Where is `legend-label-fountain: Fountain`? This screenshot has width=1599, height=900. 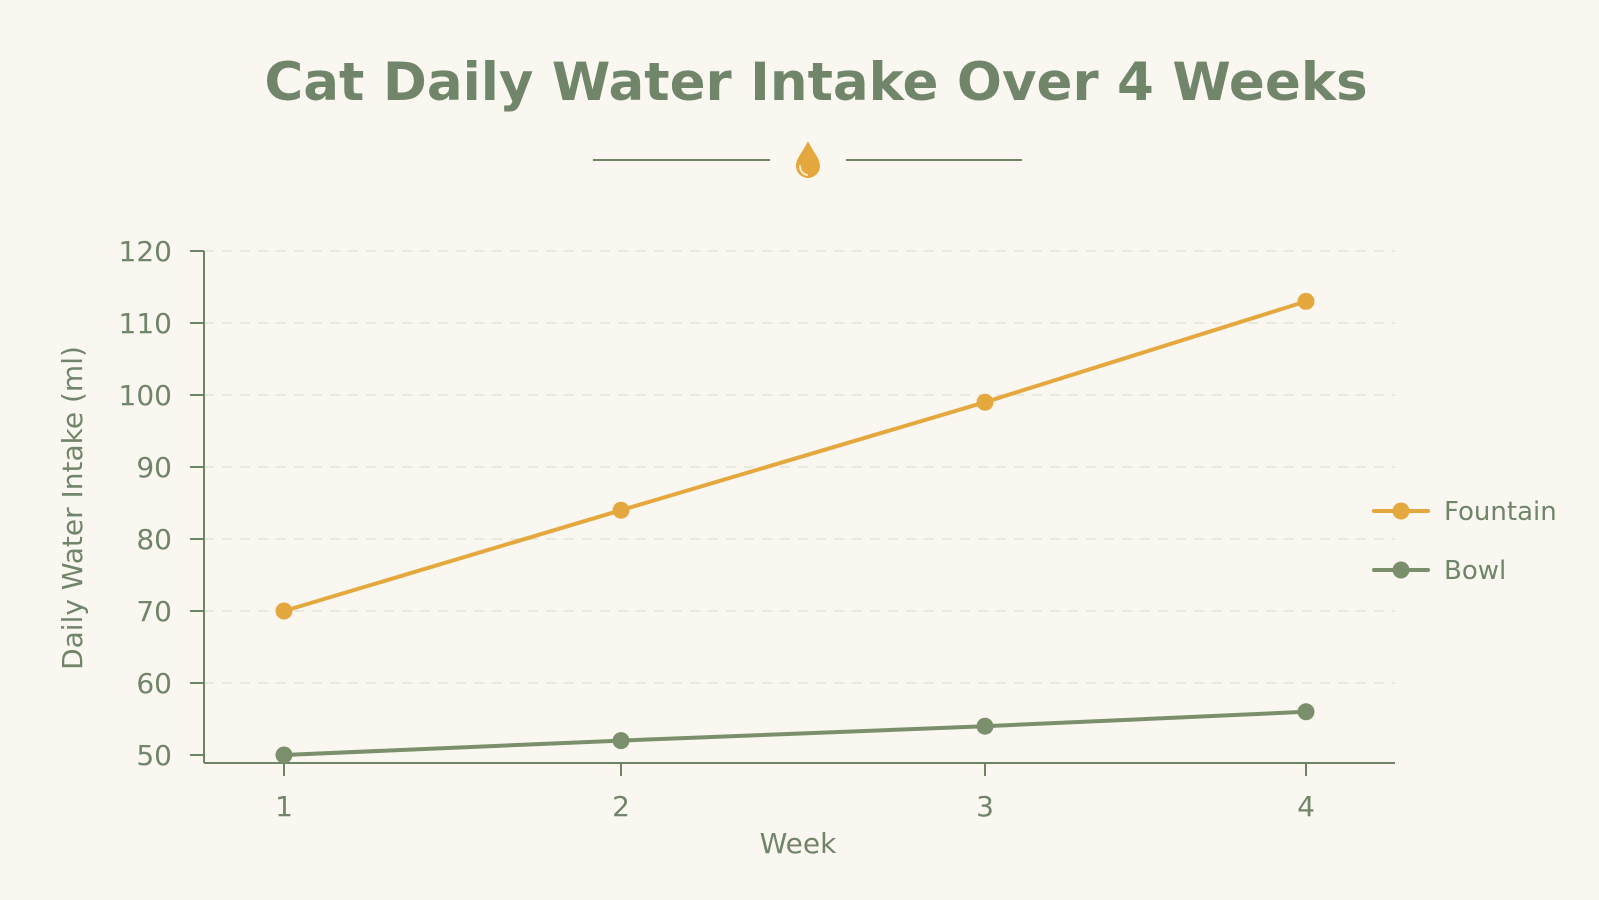
legend-label-fountain: Fountain is located at coordinates (1500, 512).